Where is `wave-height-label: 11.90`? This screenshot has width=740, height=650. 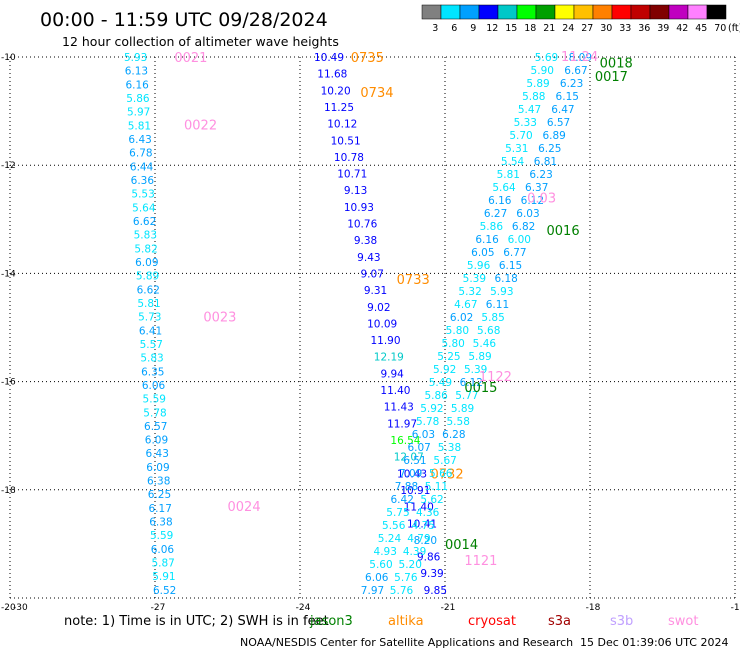 wave-height-label: 11.90 is located at coordinates (385, 341).